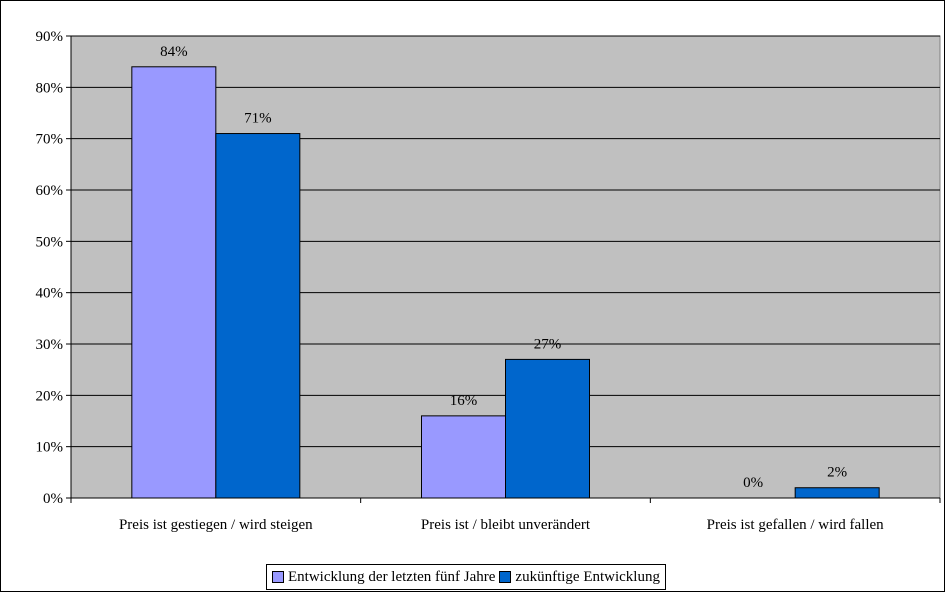 Image resolution: width=945 pixels, height=592 pixels. I want to click on legend-item-future: zukünftige Entwicklung, so click(579, 577).